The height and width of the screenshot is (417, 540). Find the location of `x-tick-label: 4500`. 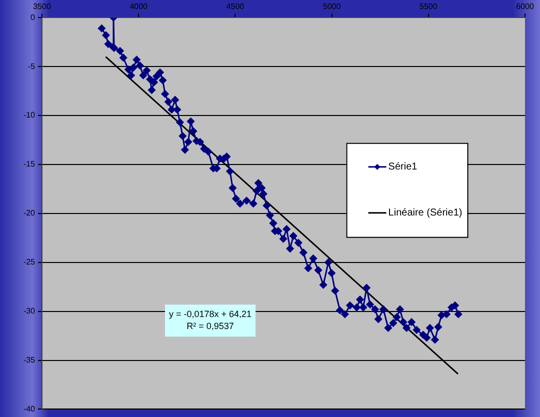

x-tick-label: 4500 is located at coordinates (235, 7).